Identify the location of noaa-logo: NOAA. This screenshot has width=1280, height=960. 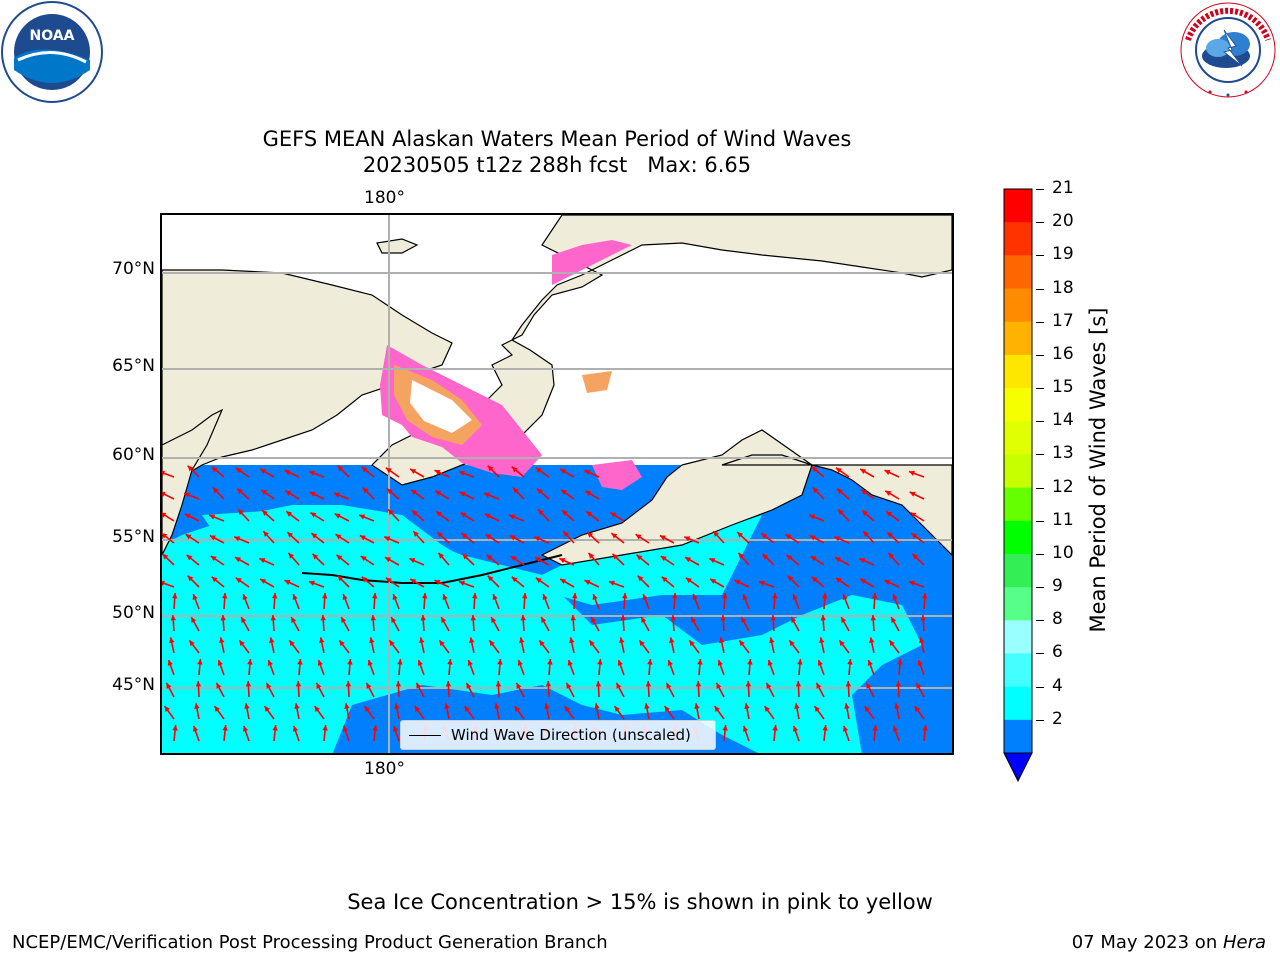
(52, 52).